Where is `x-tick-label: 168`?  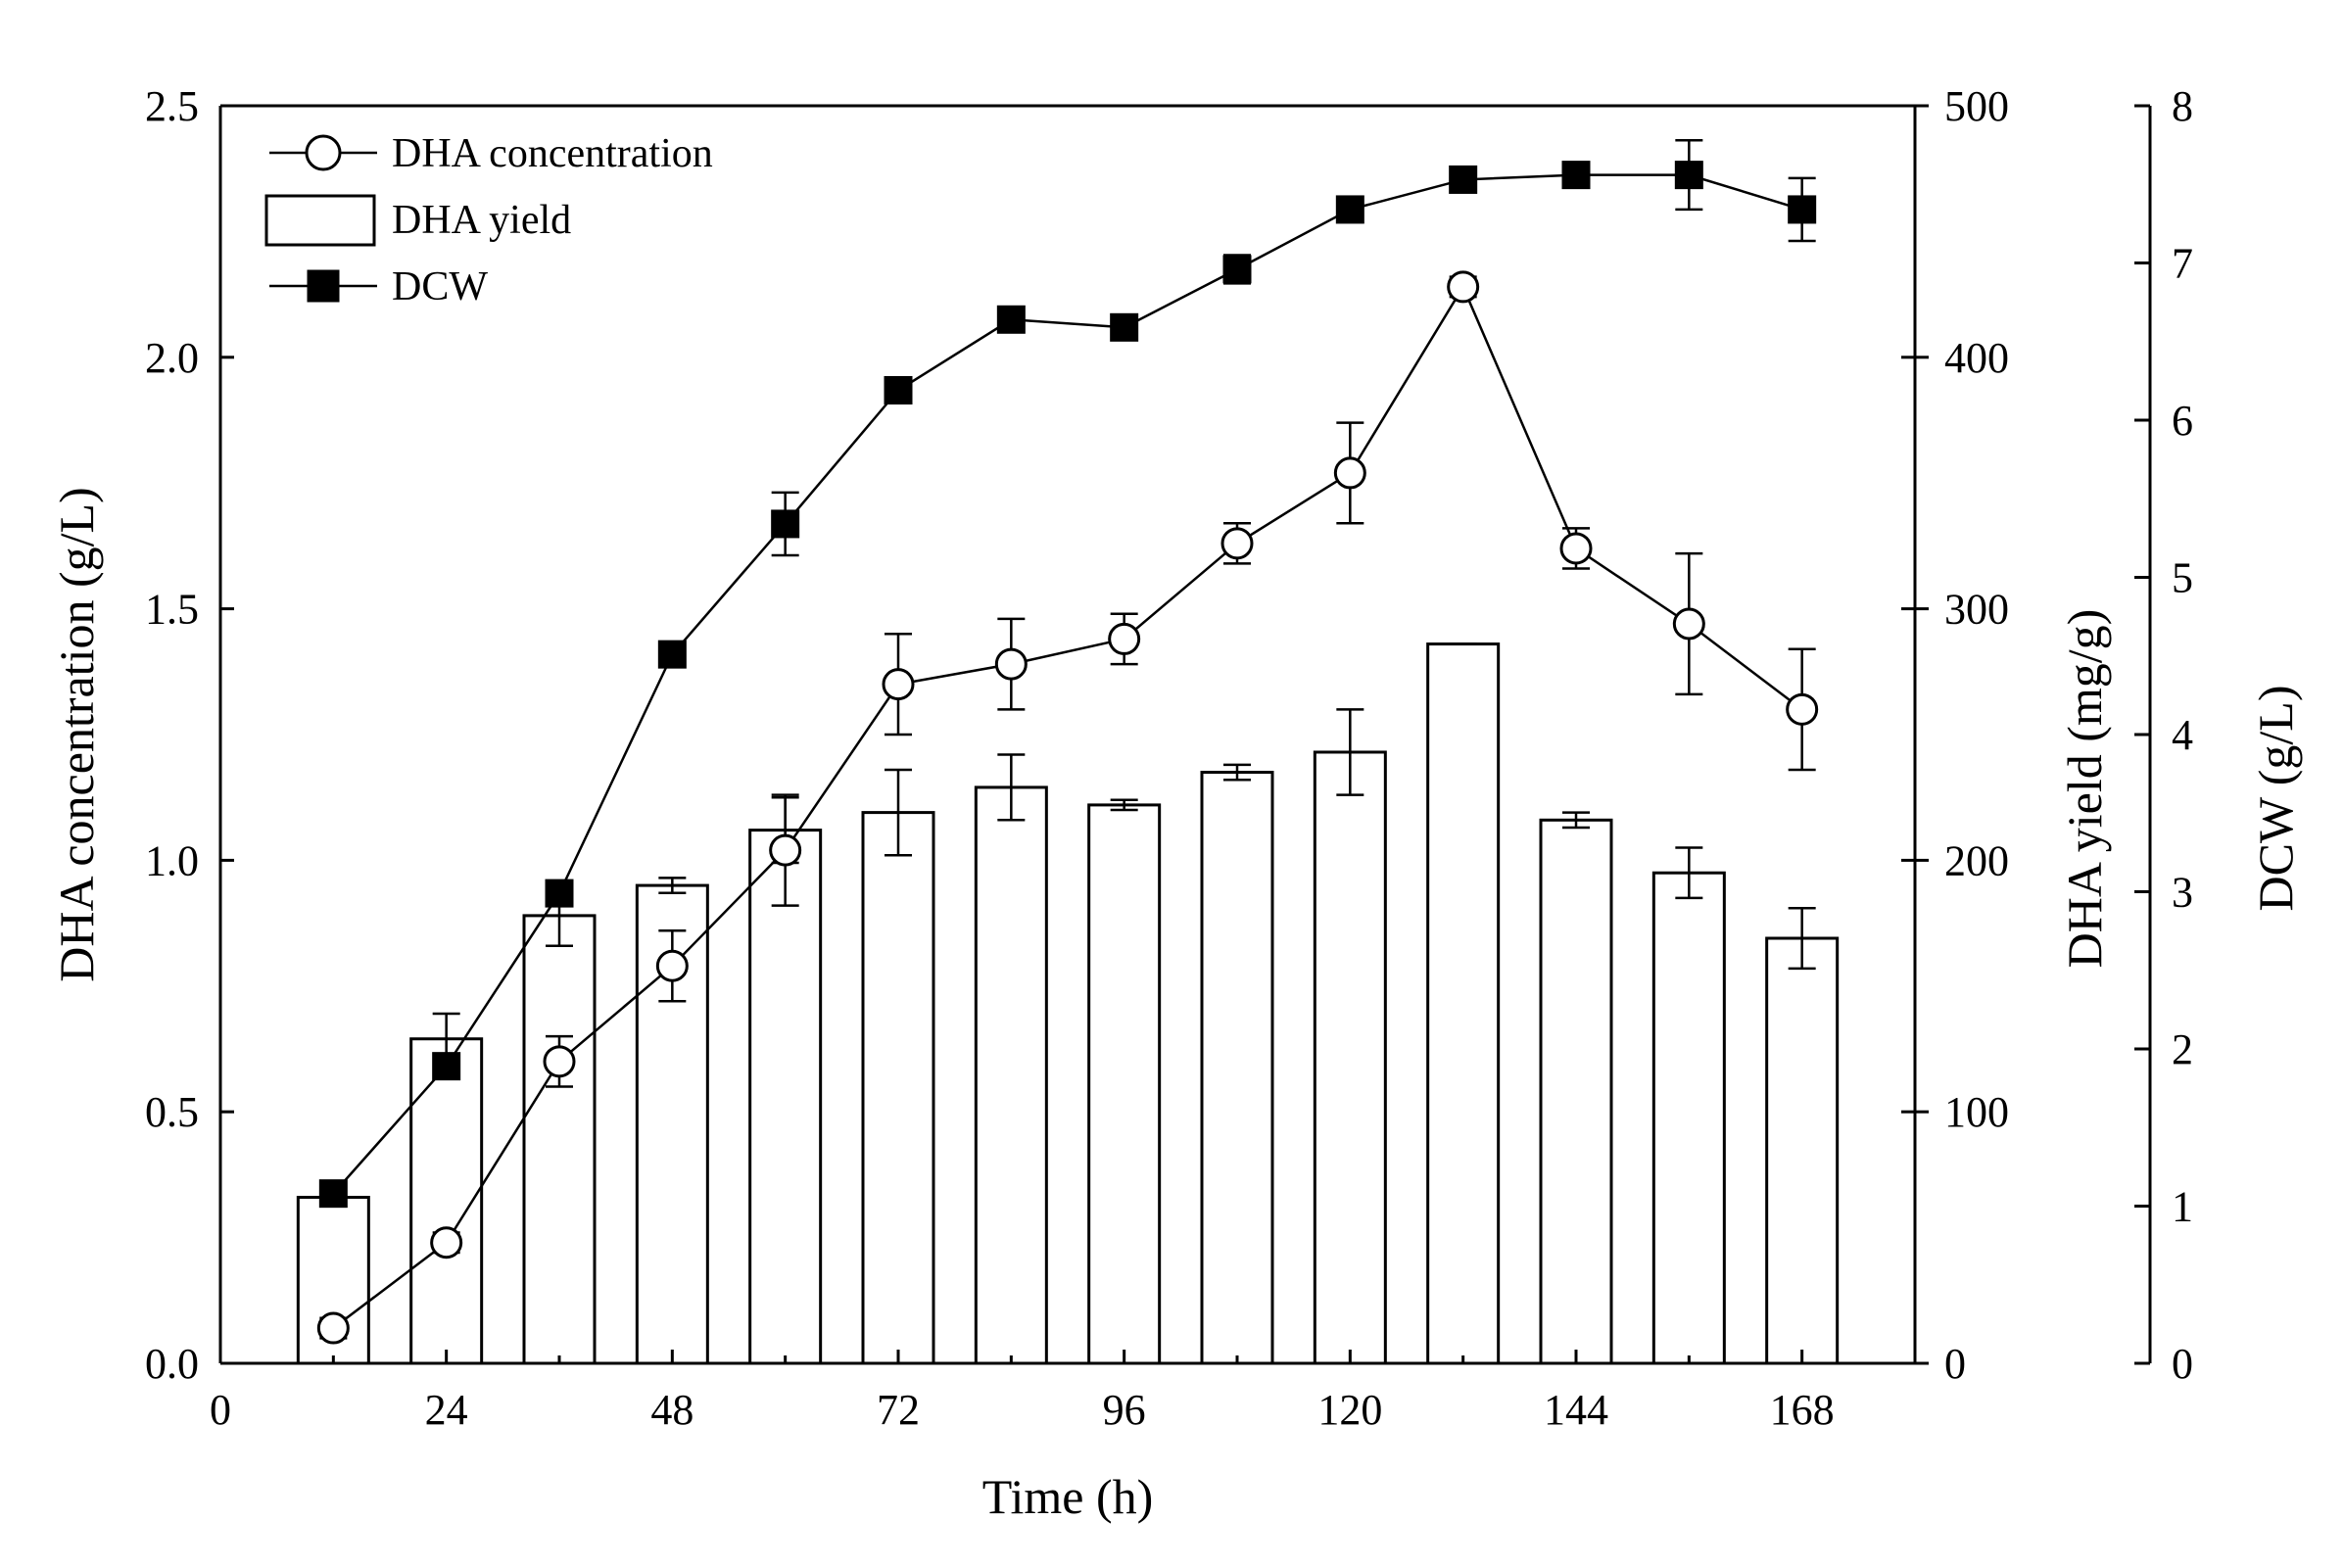
x-tick-label: 168 is located at coordinates (1802, 1410).